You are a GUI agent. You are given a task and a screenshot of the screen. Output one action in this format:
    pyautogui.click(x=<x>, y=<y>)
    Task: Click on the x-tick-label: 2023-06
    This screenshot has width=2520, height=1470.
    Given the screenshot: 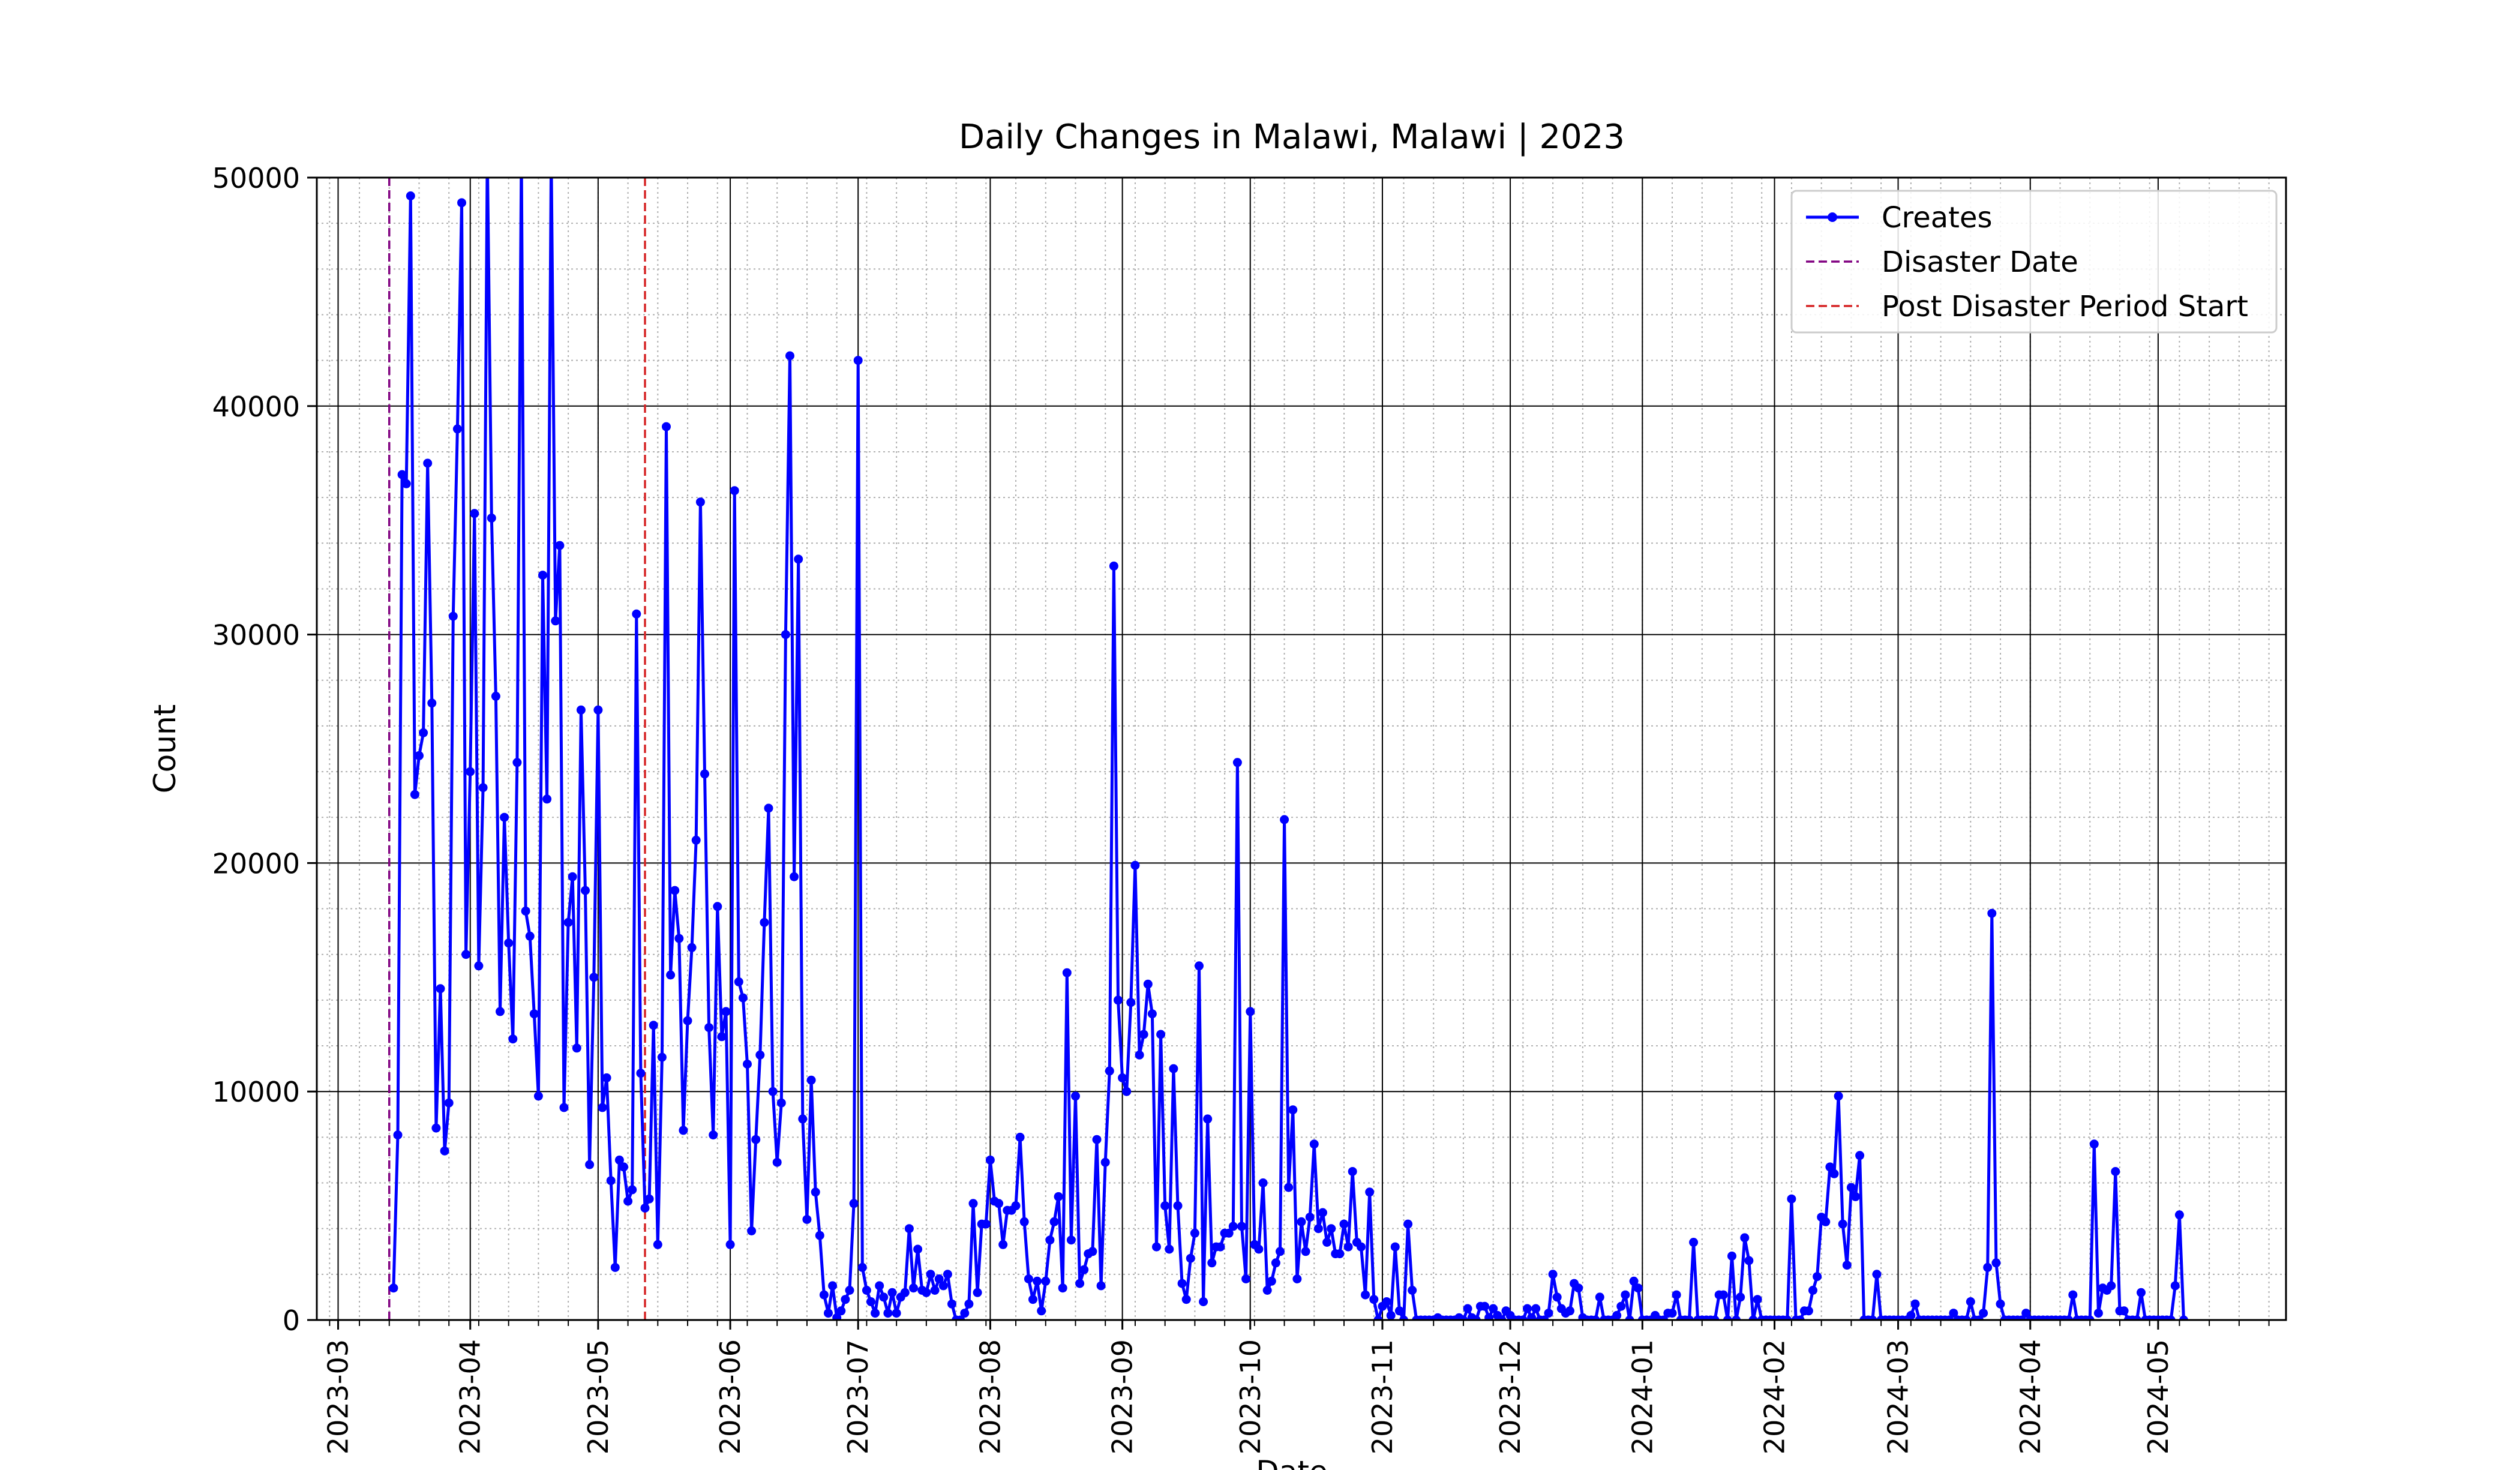 What is the action you would take?
    pyautogui.click(x=730, y=1396)
    